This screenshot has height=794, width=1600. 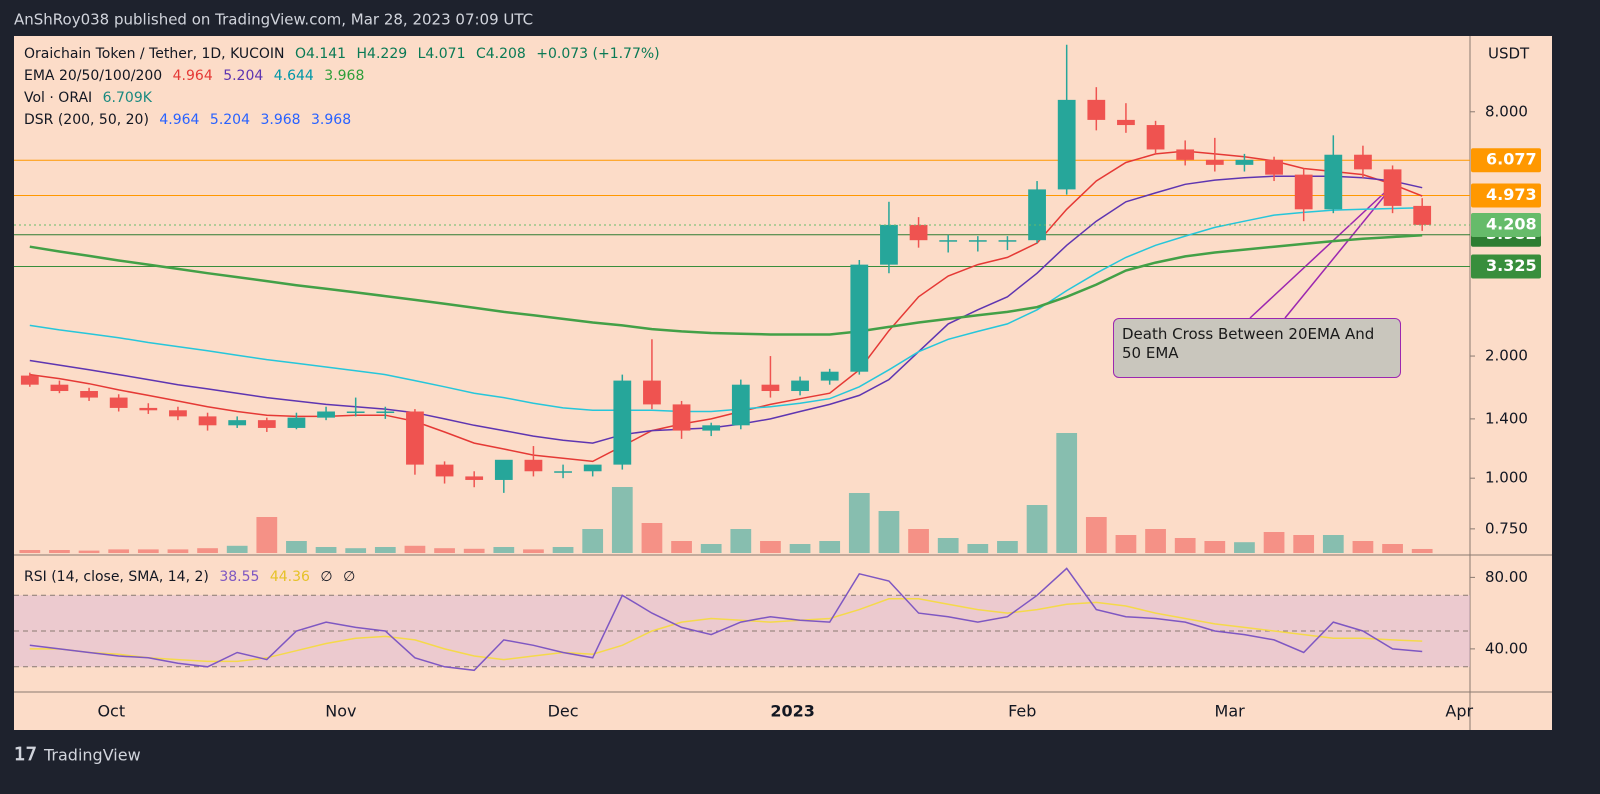 What do you see at coordinates (243, 76) in the screenshot?
I see `ema-value: 5.204` at bounding box center [243, 76].